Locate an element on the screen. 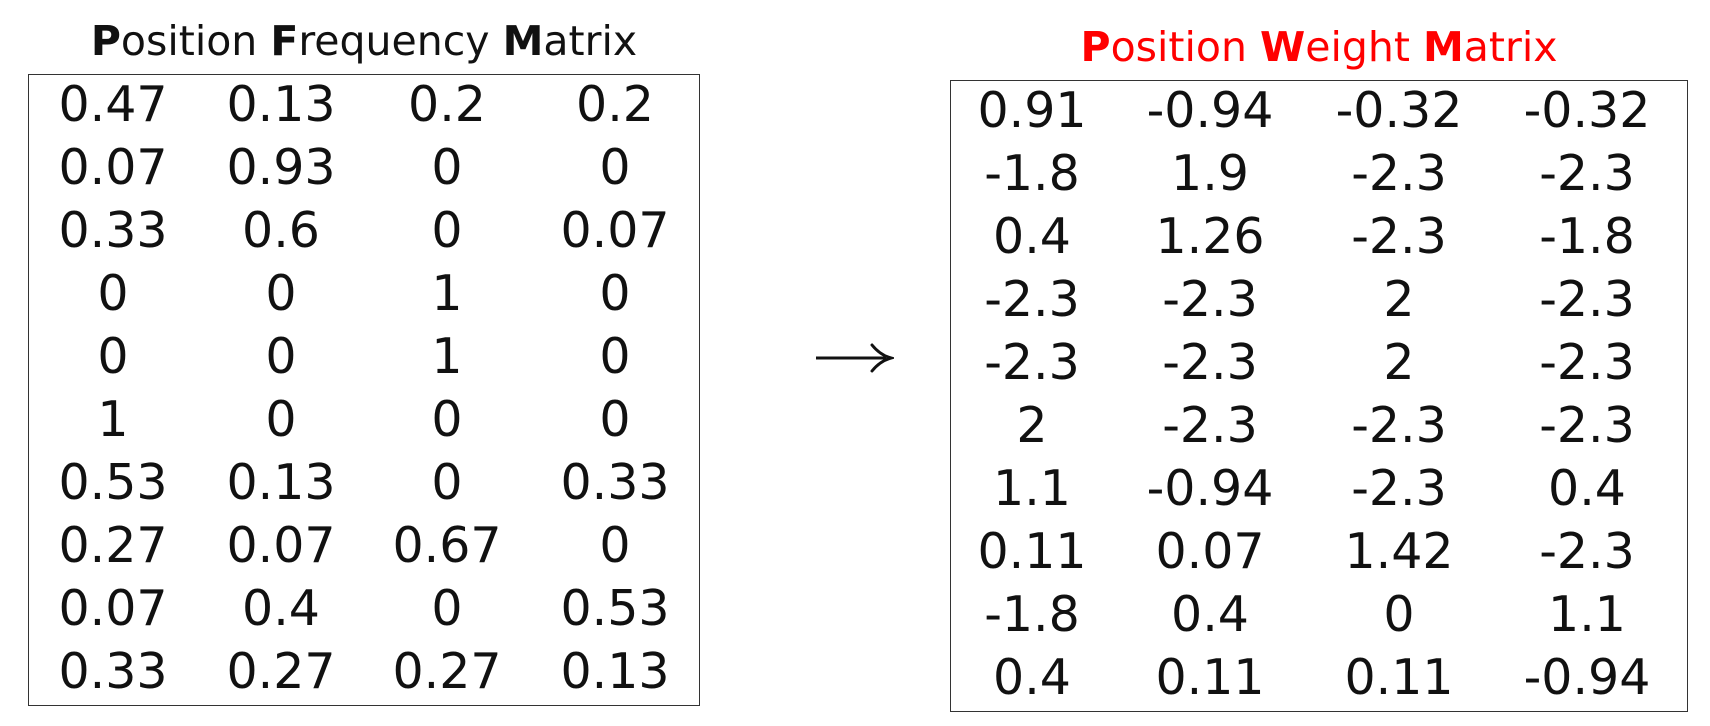 The image size is (1710, 726). pfm-title-word-1: requency is located at coordinates (394, 41).